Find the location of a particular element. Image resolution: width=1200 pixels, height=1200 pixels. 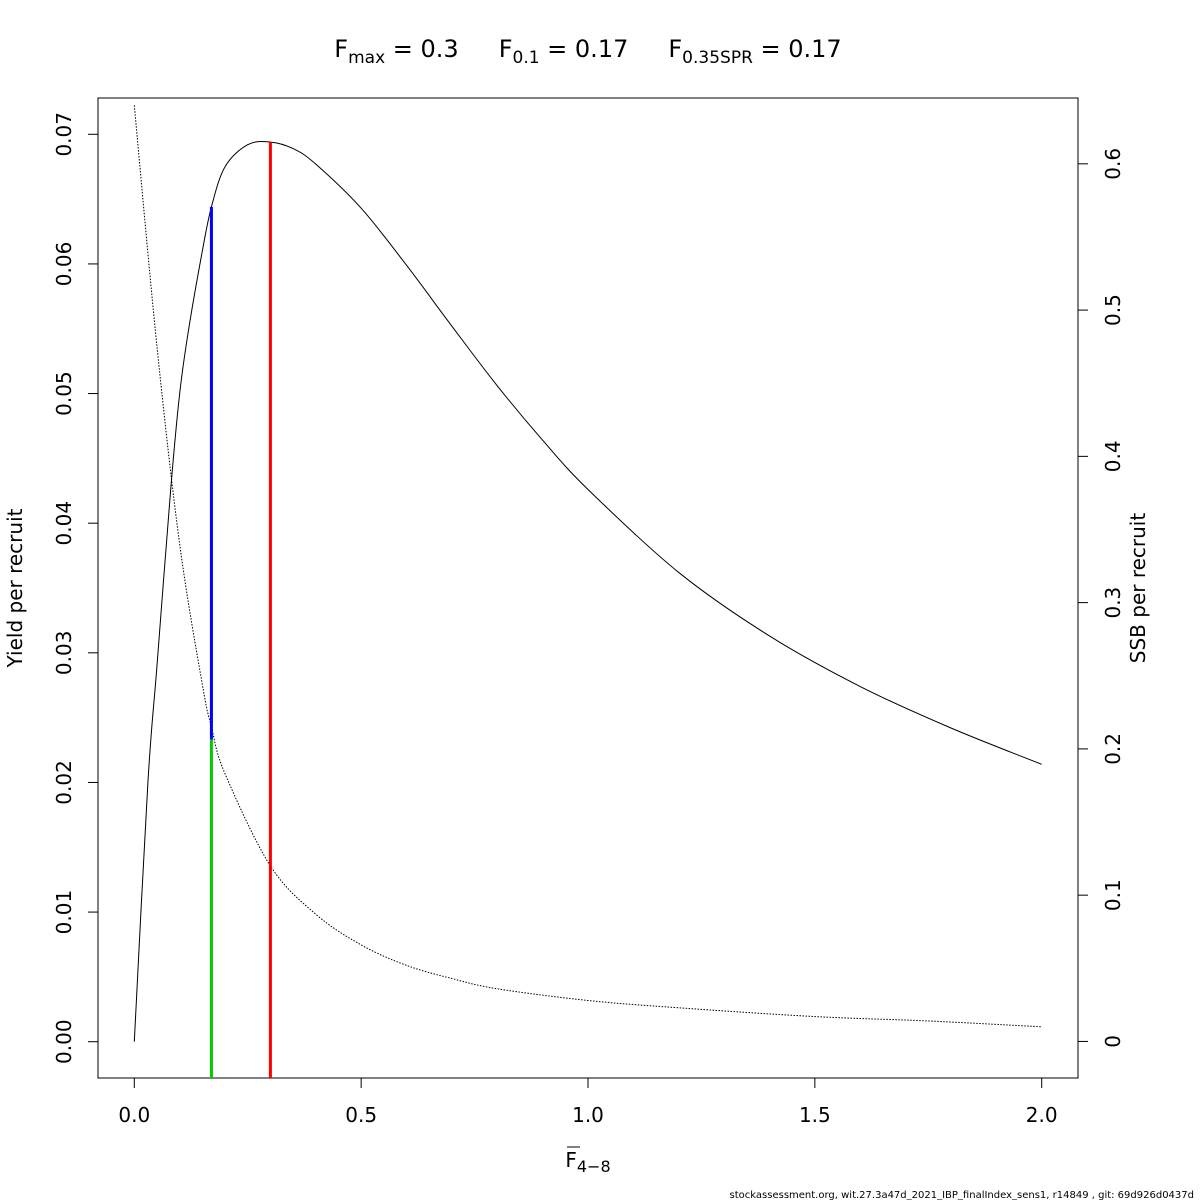

title-f01-value: = 0.17 is located at coordinates (584, 49).